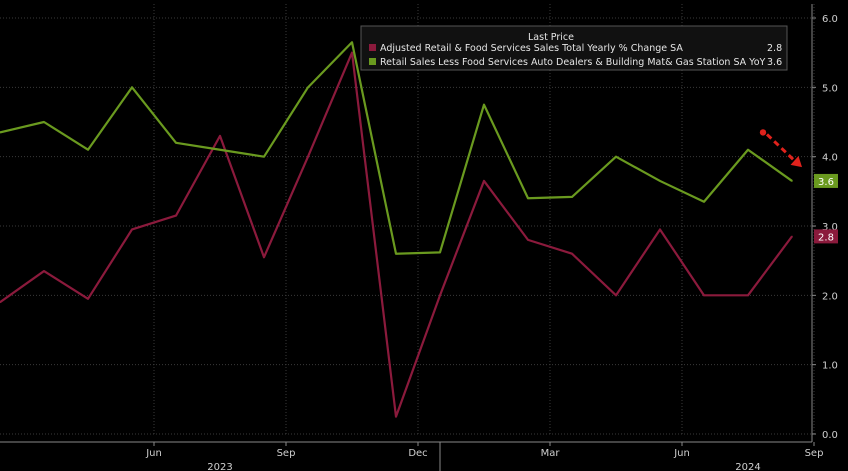 This screenshot has width=848, height=471. Describe the element at coordinates (774, 48) in the screenshot. I see `legend-value-series-1: 2.8` at that location.